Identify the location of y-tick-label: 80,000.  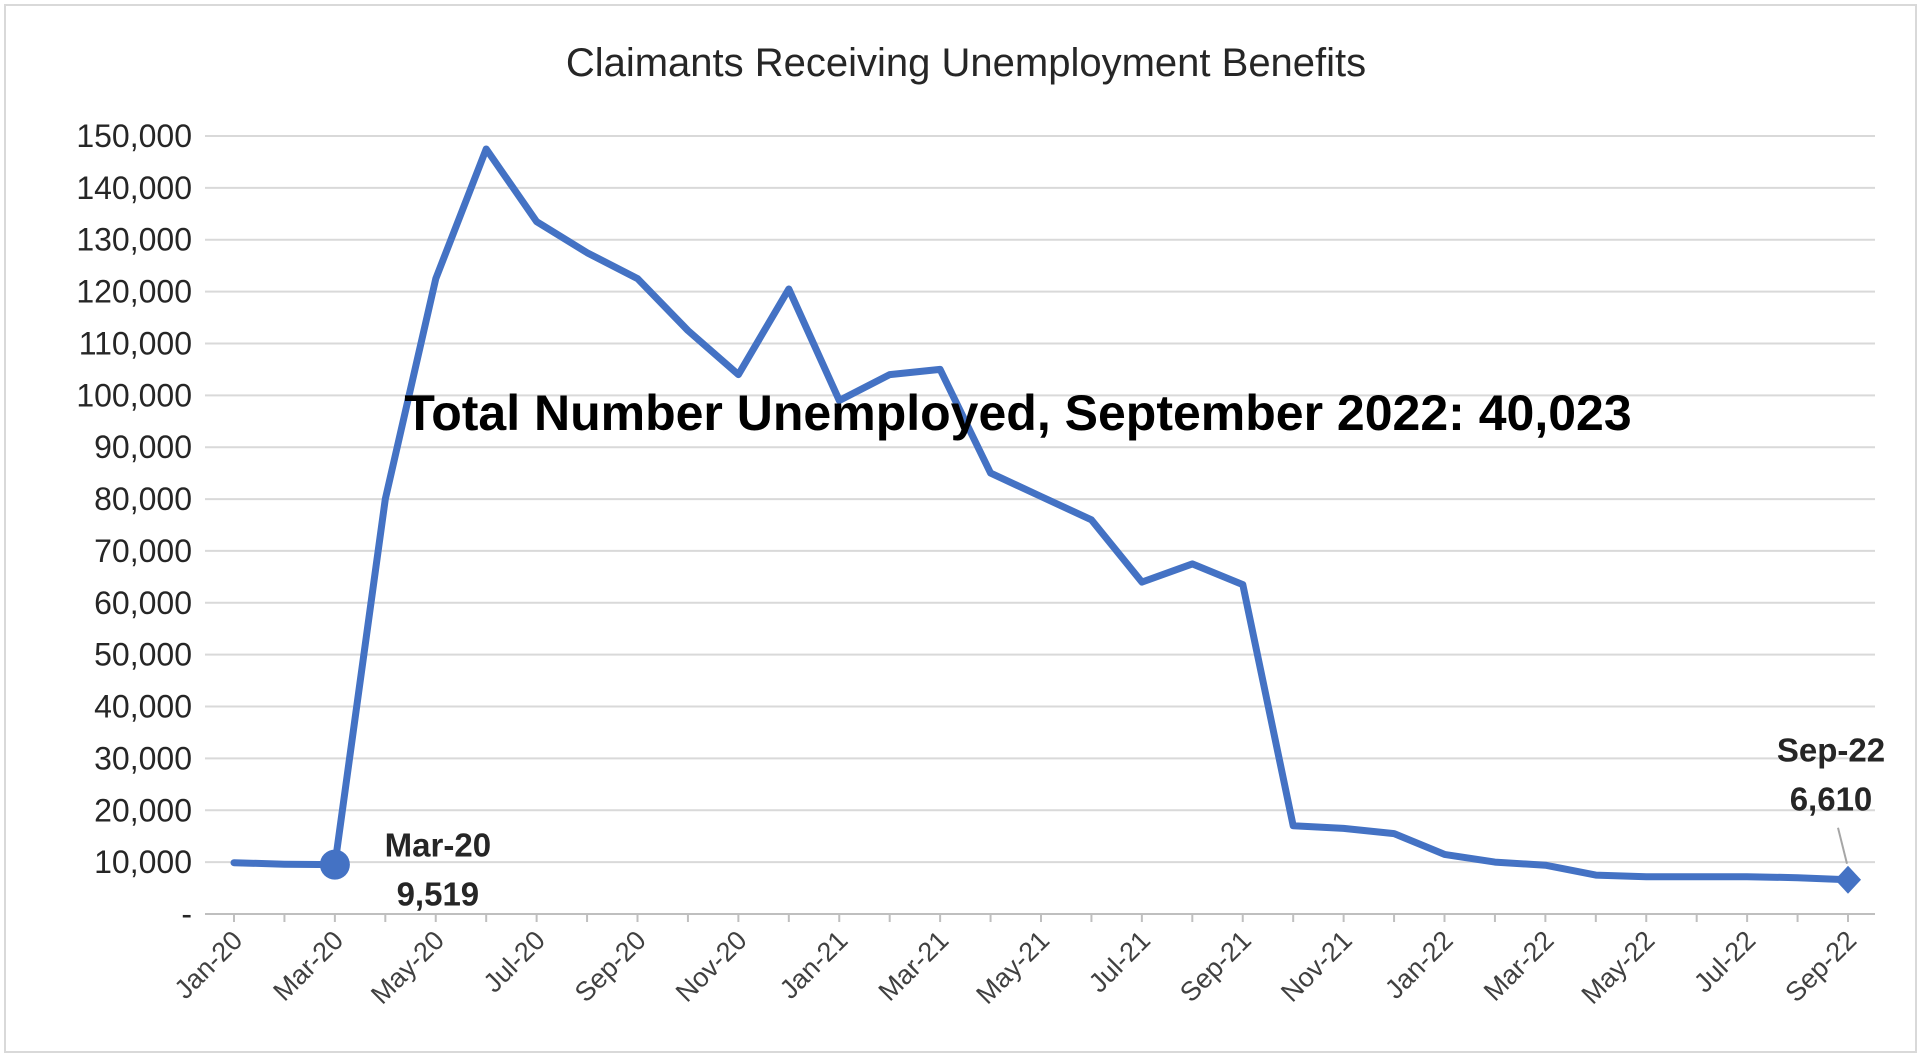
(143, 499).